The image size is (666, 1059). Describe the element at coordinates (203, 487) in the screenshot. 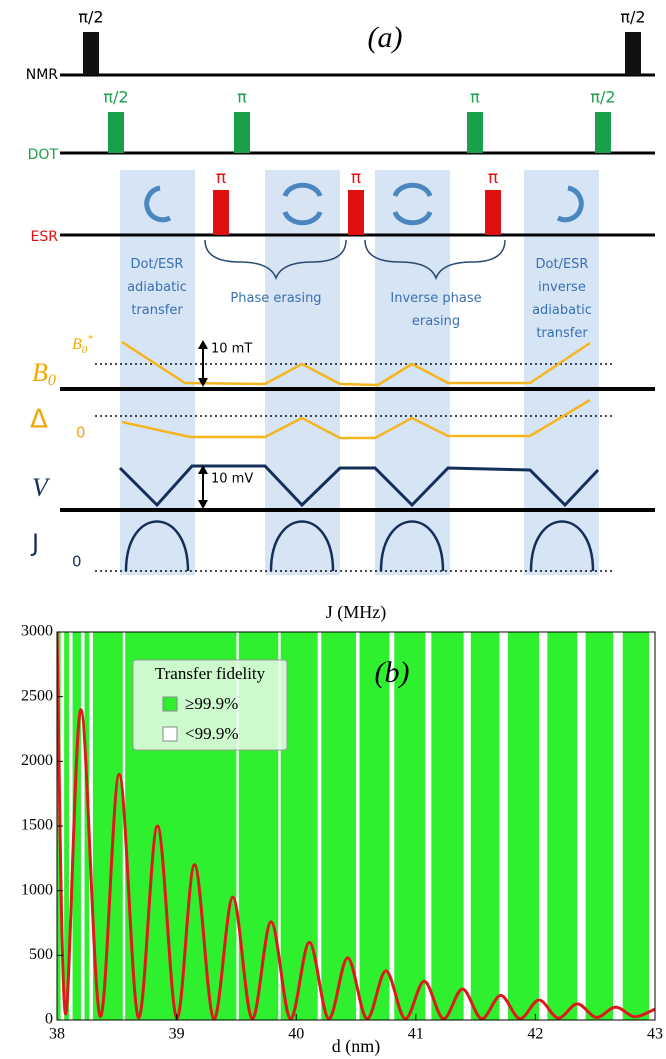

I see `arrow-heads` at that location.